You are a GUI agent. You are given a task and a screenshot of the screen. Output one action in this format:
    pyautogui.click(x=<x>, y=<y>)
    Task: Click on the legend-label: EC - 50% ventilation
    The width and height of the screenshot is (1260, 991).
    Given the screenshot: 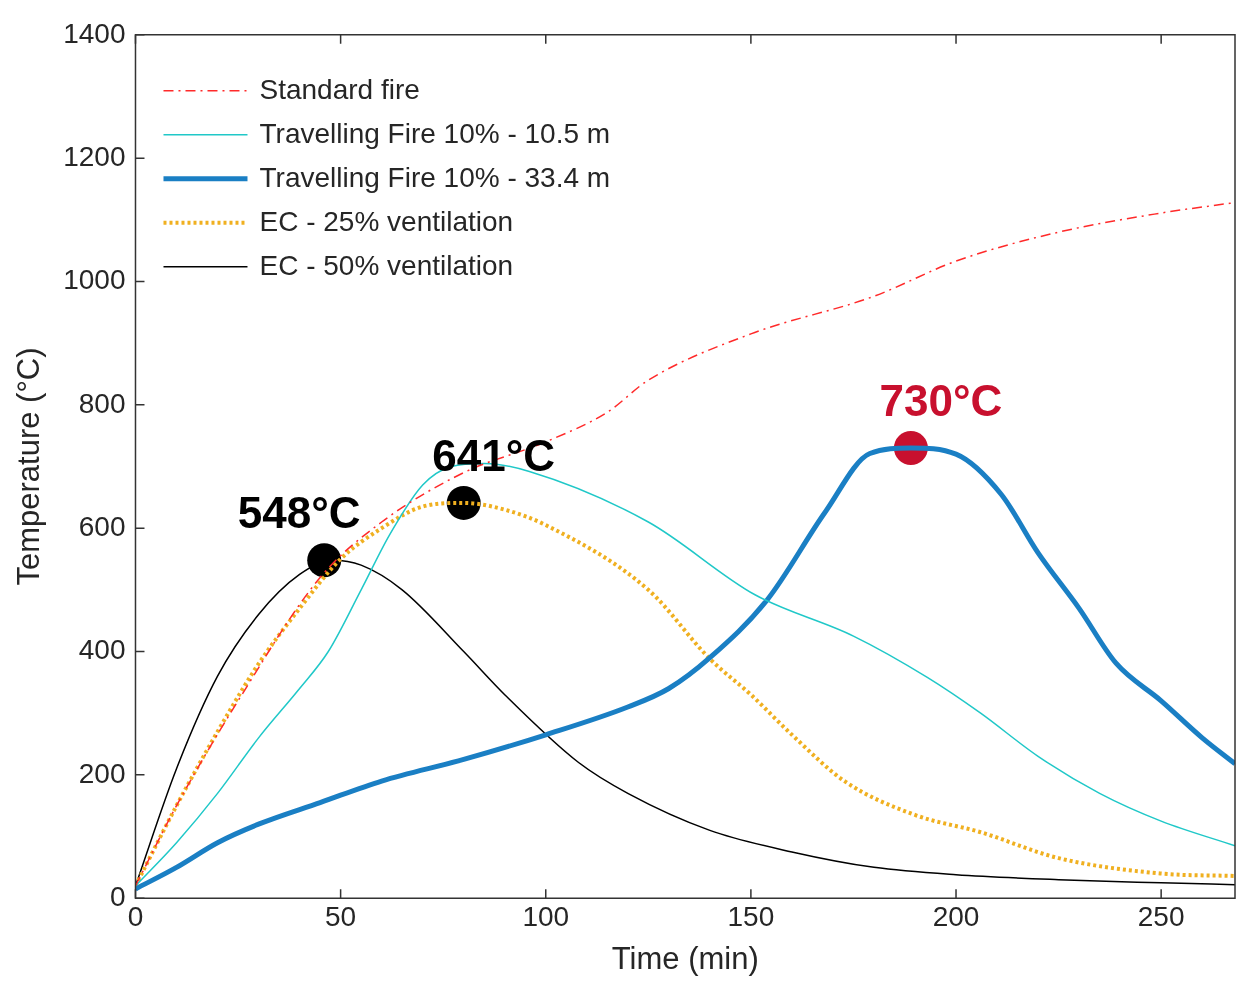 What is the action you would take?
    pyautogui.click(x=386, y=265)
    